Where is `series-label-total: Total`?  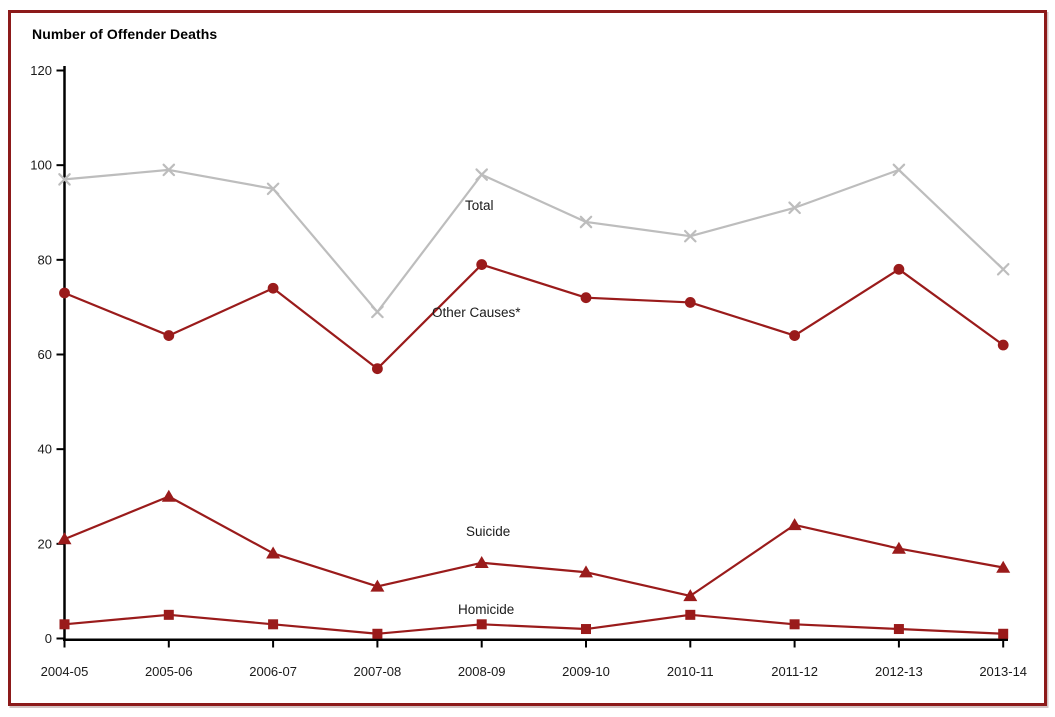
series-label-total: Total is located at coordinates (479, 205).